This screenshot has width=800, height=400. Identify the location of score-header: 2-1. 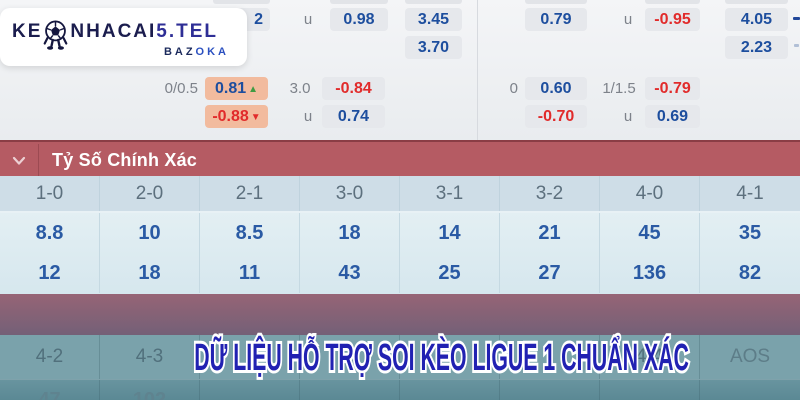
(250, 193).